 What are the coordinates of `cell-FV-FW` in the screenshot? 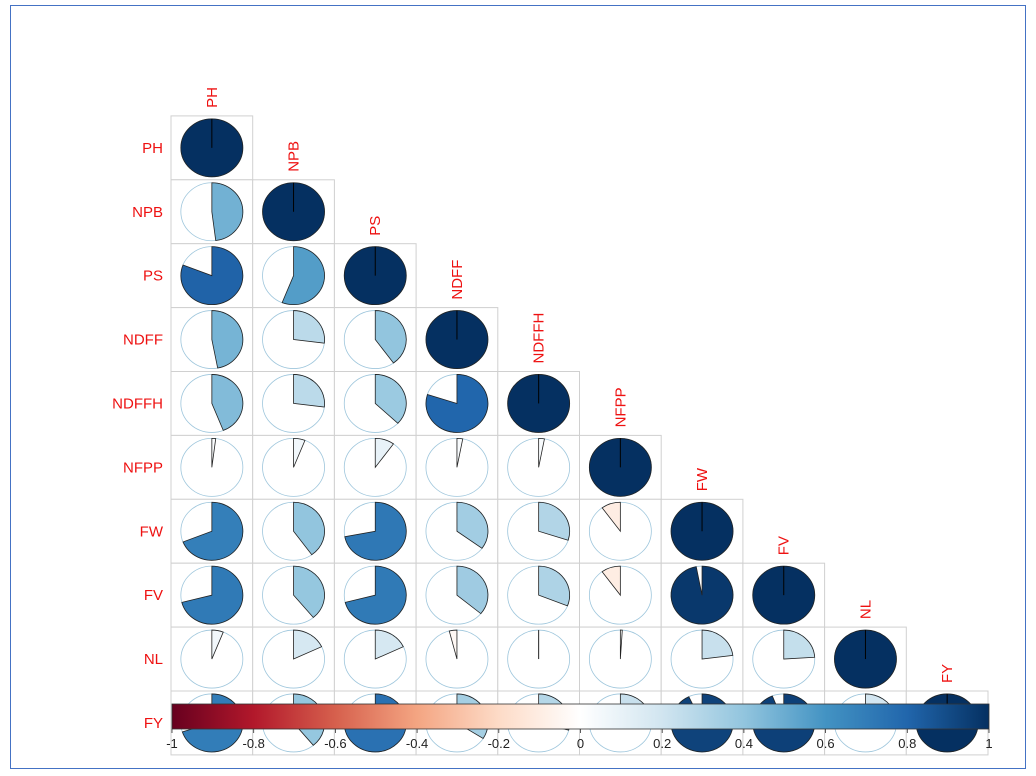 It's located at (702, 595).